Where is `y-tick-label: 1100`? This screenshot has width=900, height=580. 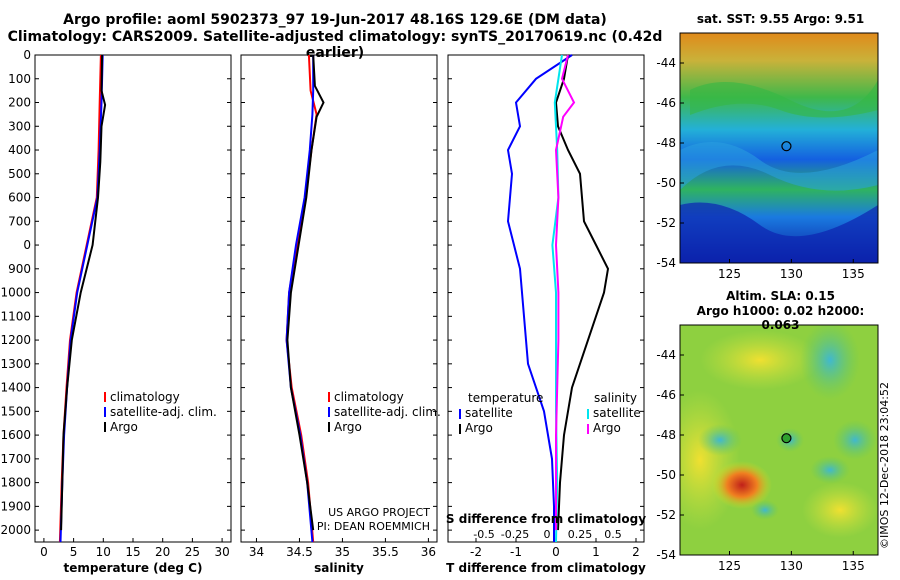 y-tick-label: 1100 is located at coordinates (15, 316).